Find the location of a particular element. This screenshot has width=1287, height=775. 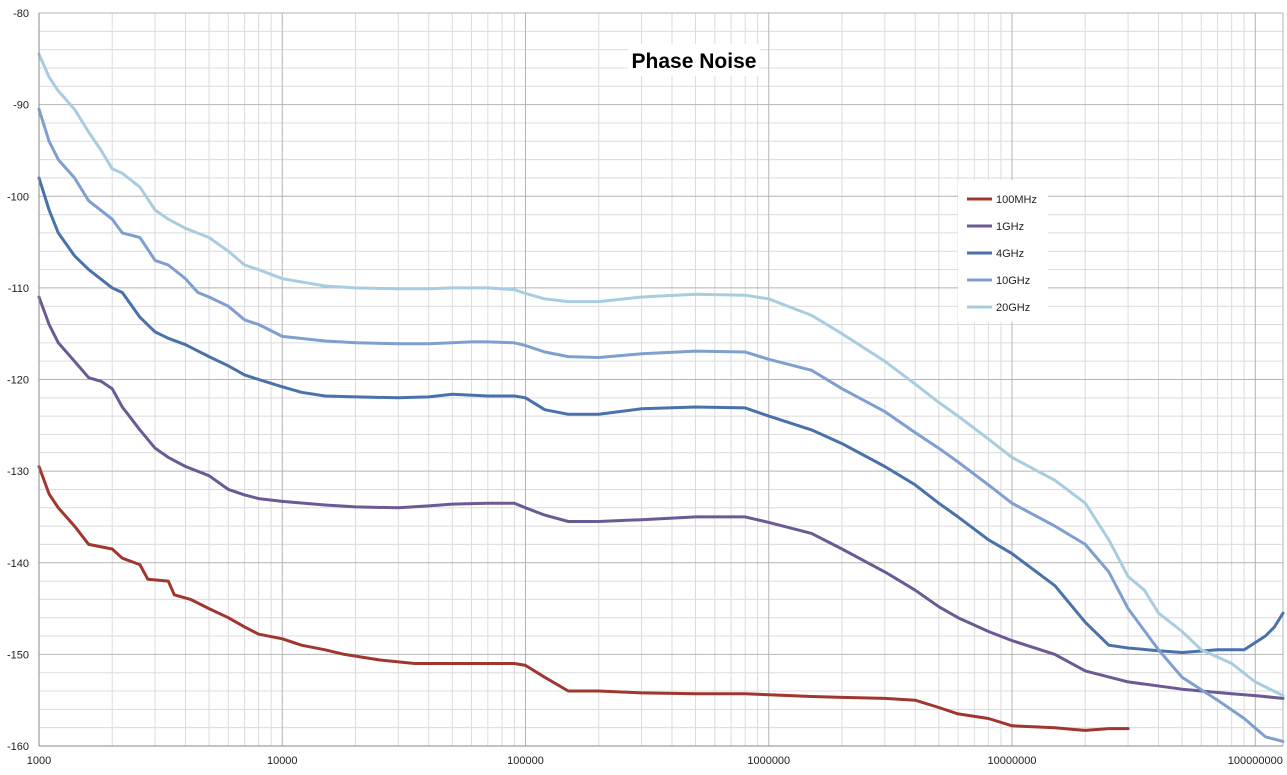

legend: 100MHz 1GHz 4GHz 10GHz 20GHz is located at coordinates (1003, 251).